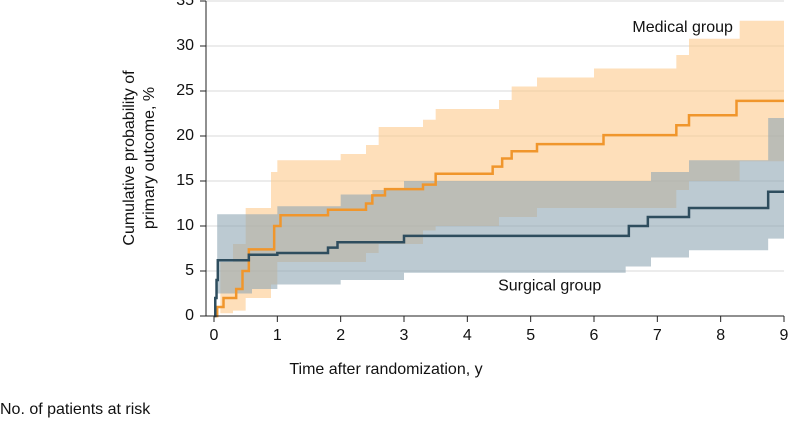 The height and width of the screenshot is (424, 800). I want to click on x-tick-label: 7, so click(657, 335).